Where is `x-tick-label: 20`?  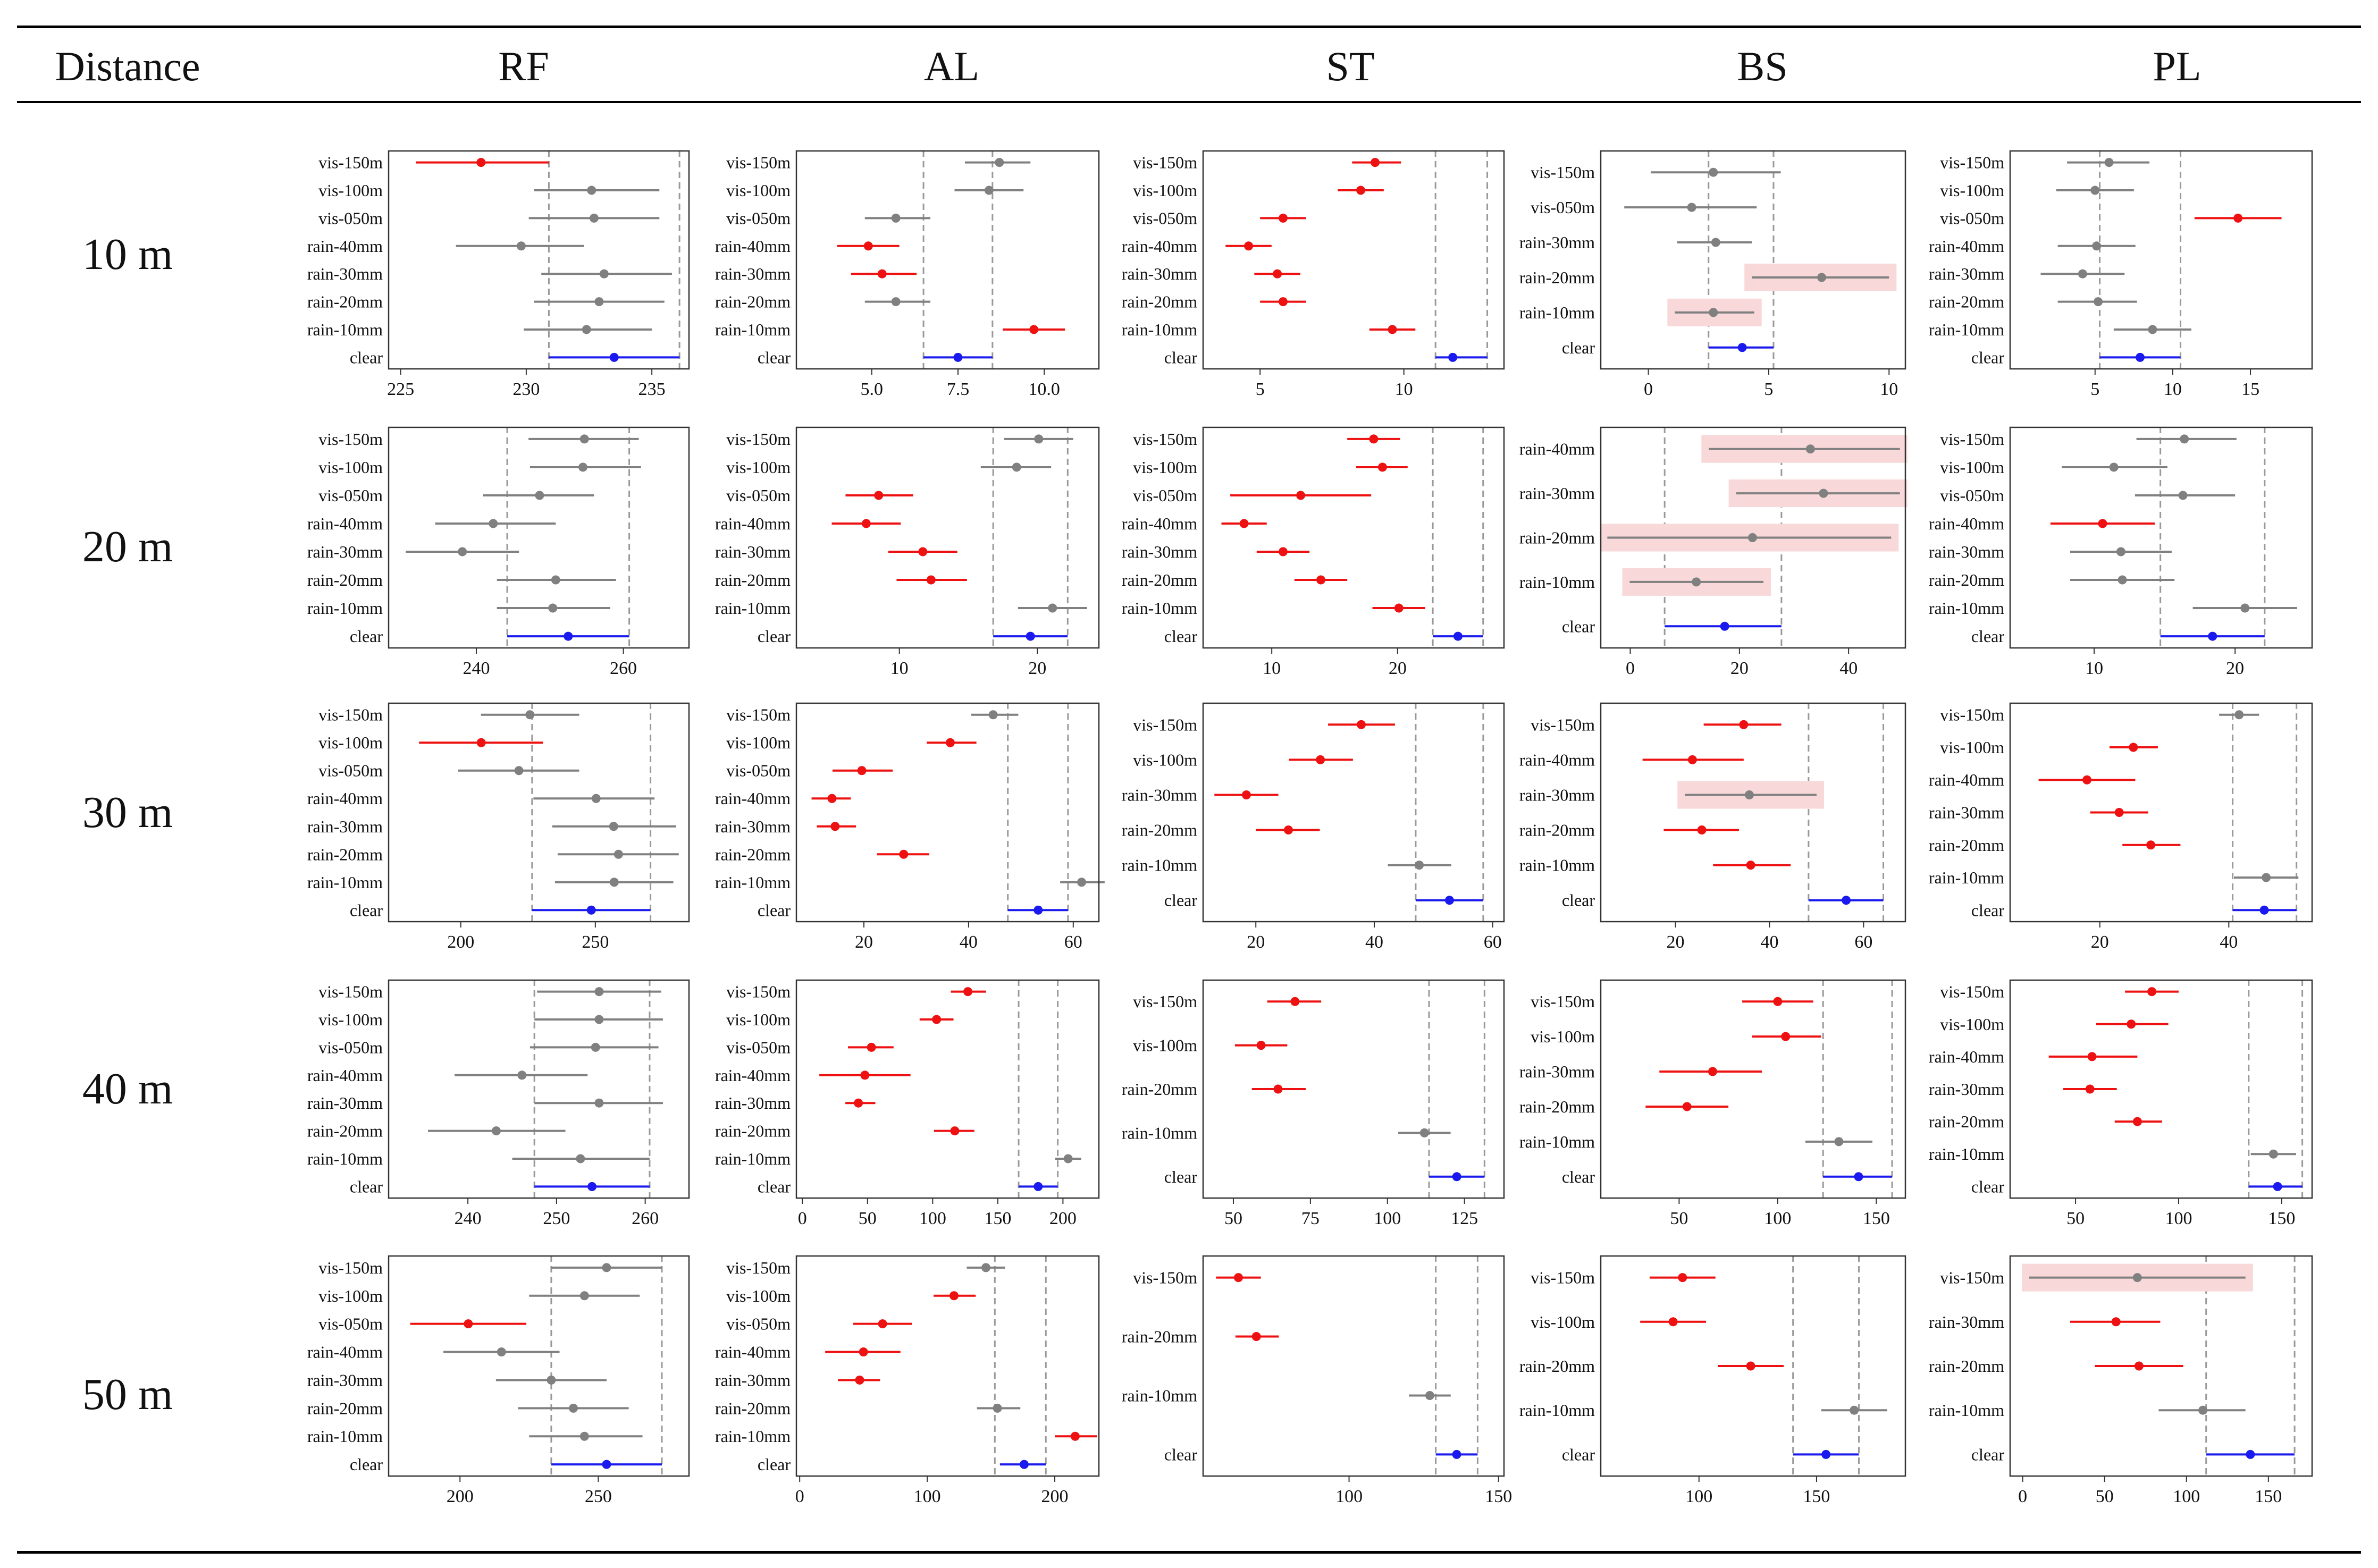
x-tick-label: 20 is located at coordinates (1256, 942).